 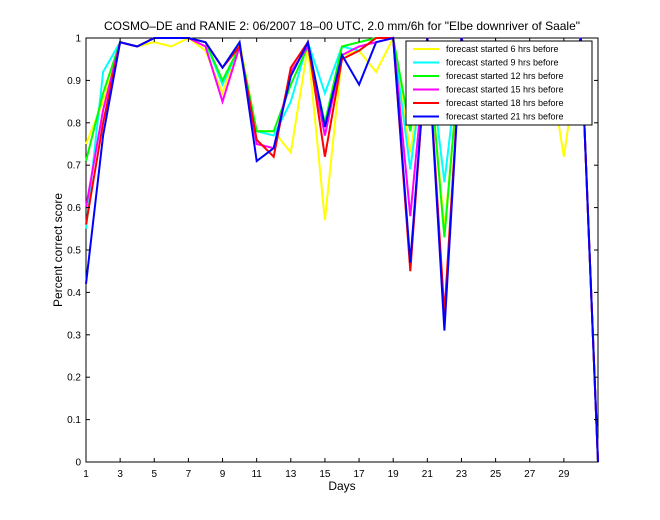 What do you see at coordinates (428, 474) in the screenshot?
I see `x-tick-label: 21` at bounding box center [428, 474].